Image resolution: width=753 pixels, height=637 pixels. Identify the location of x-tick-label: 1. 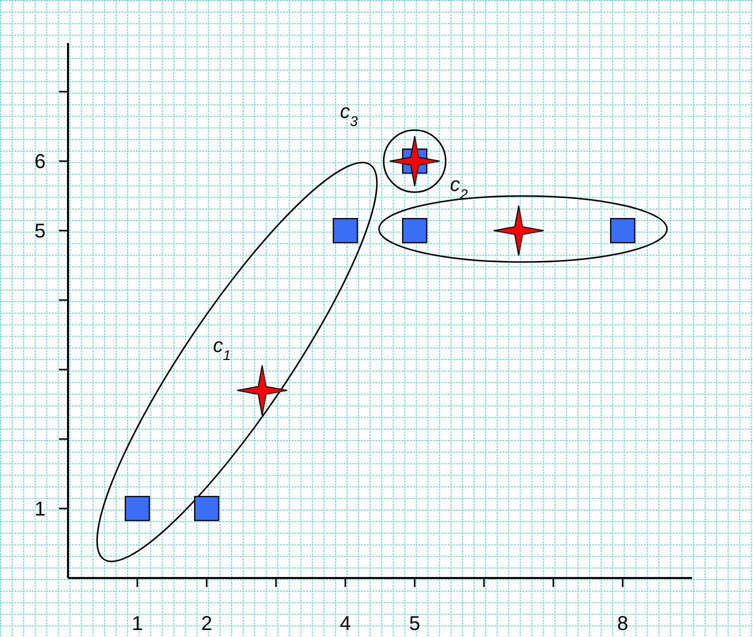
(137, 624).